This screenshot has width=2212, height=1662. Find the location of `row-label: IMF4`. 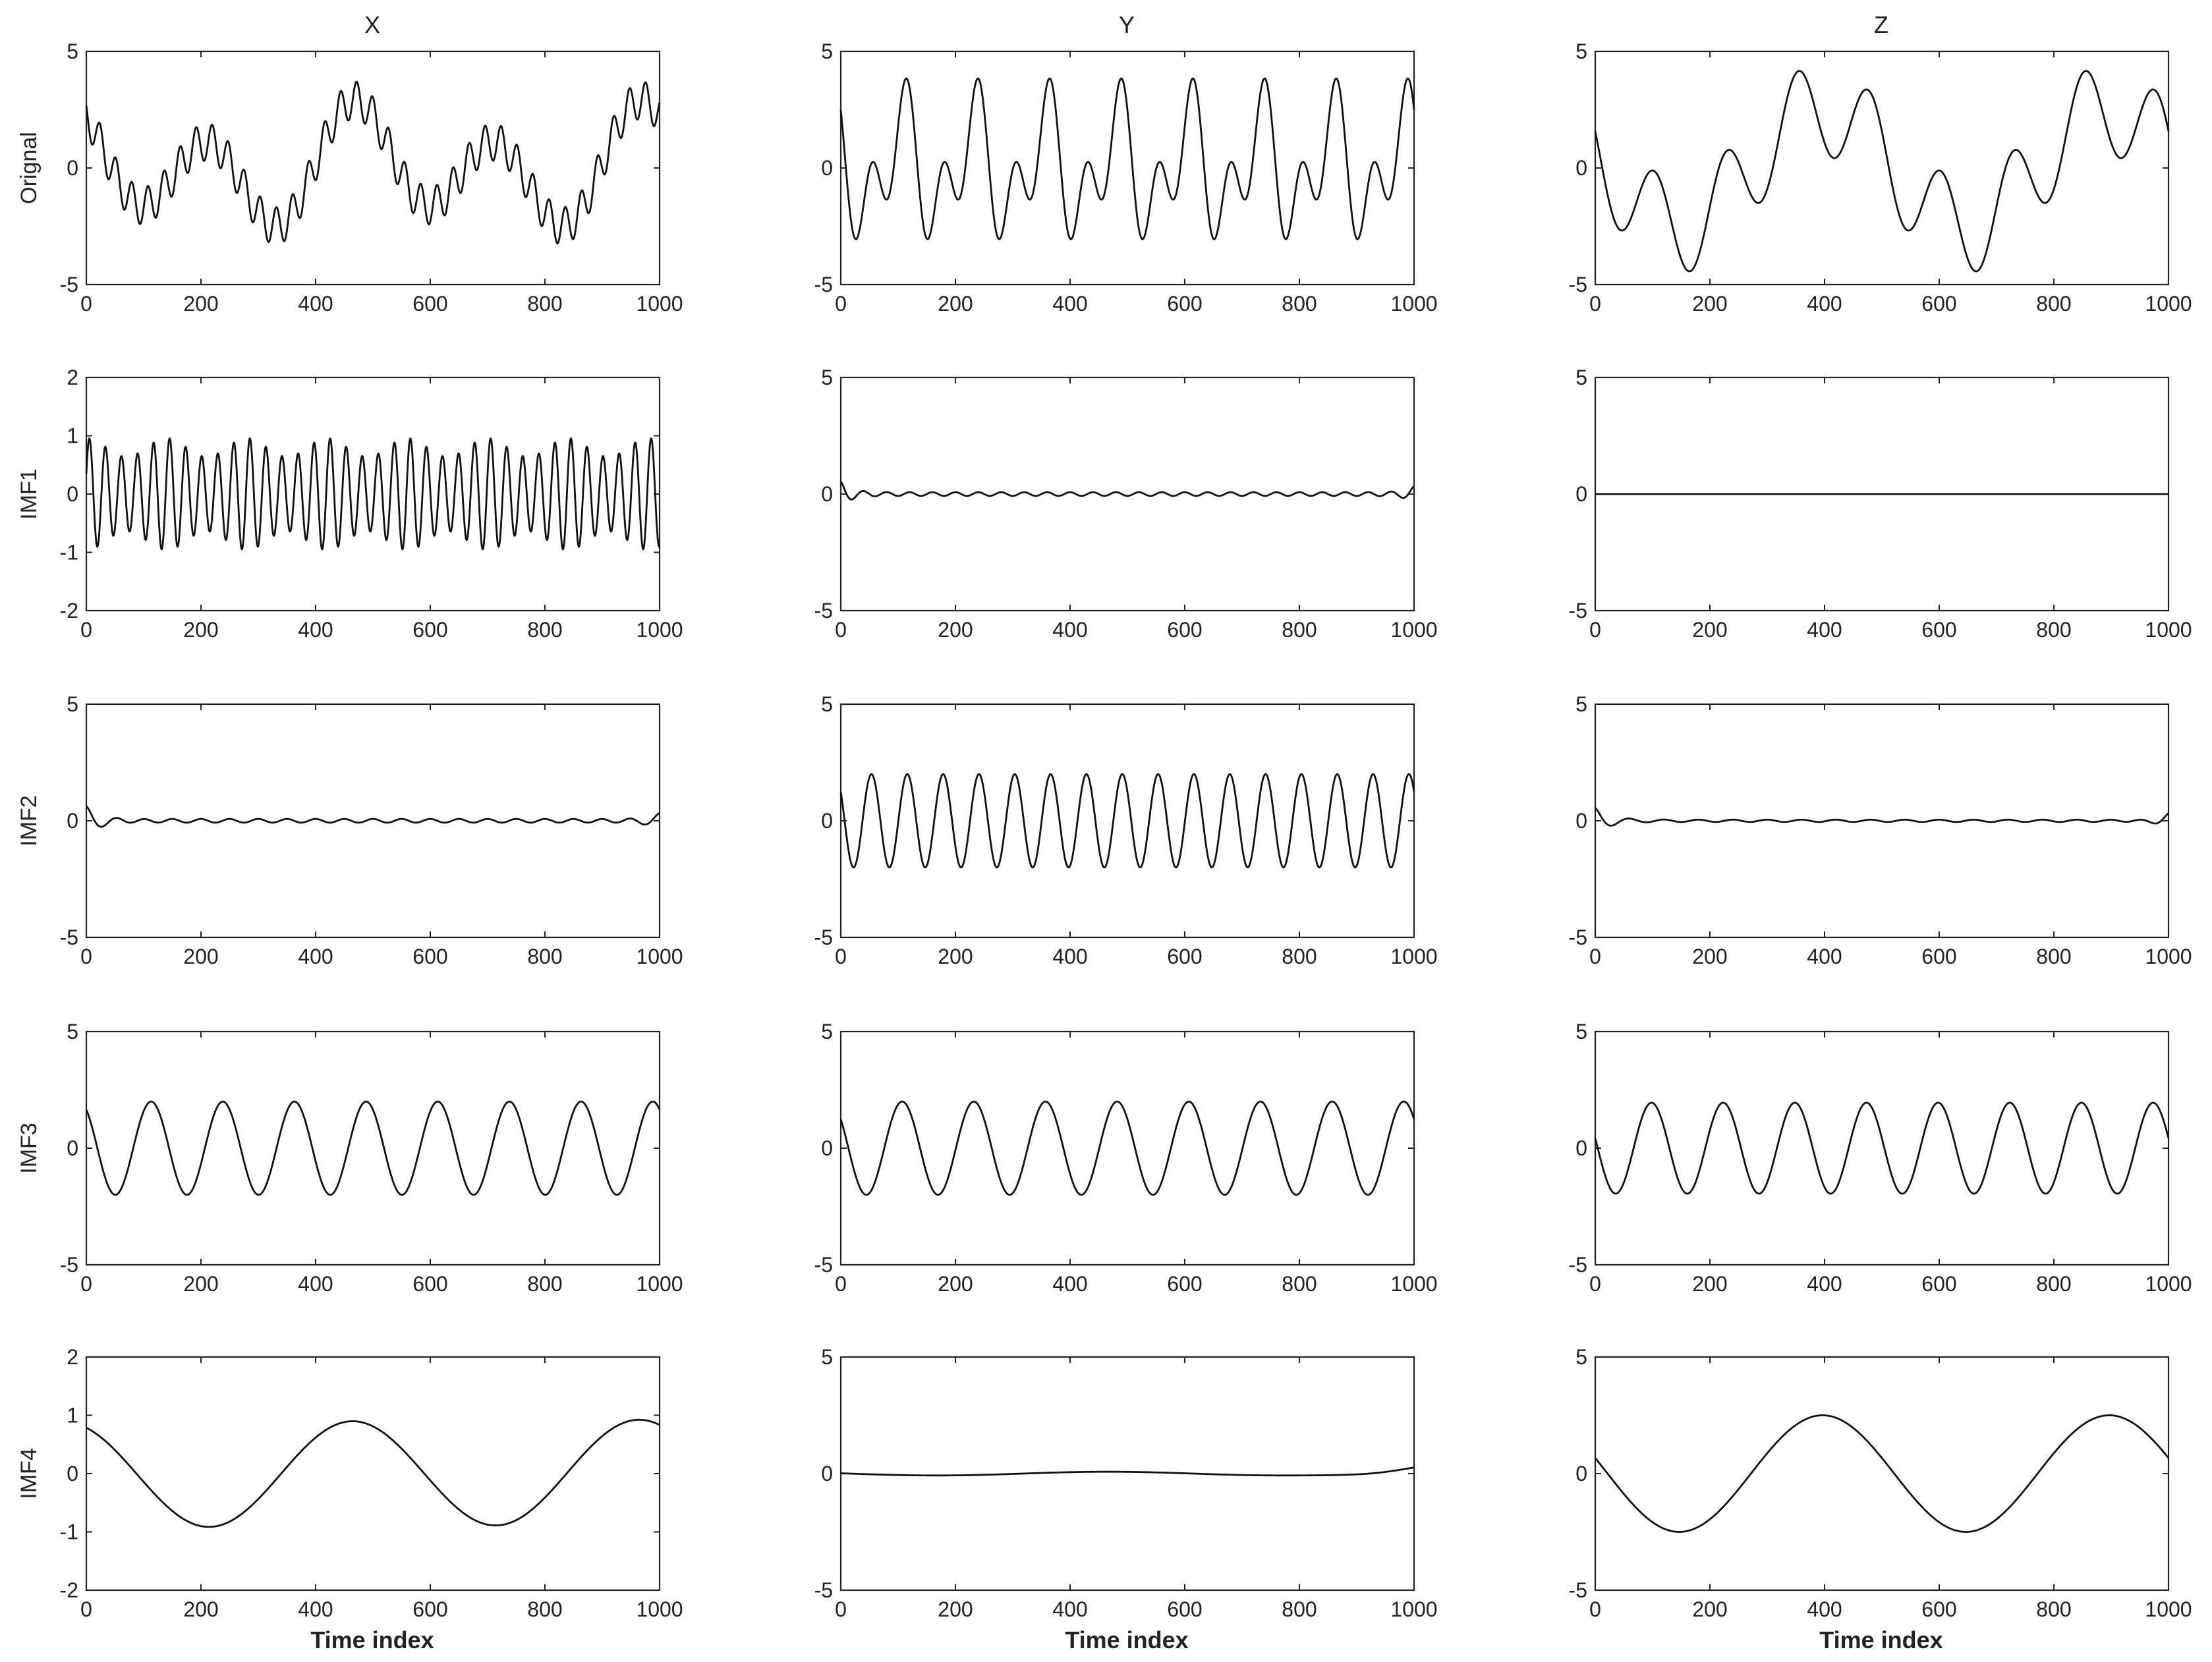

row-label: IMF4 is located at coordinates (29, 1474).